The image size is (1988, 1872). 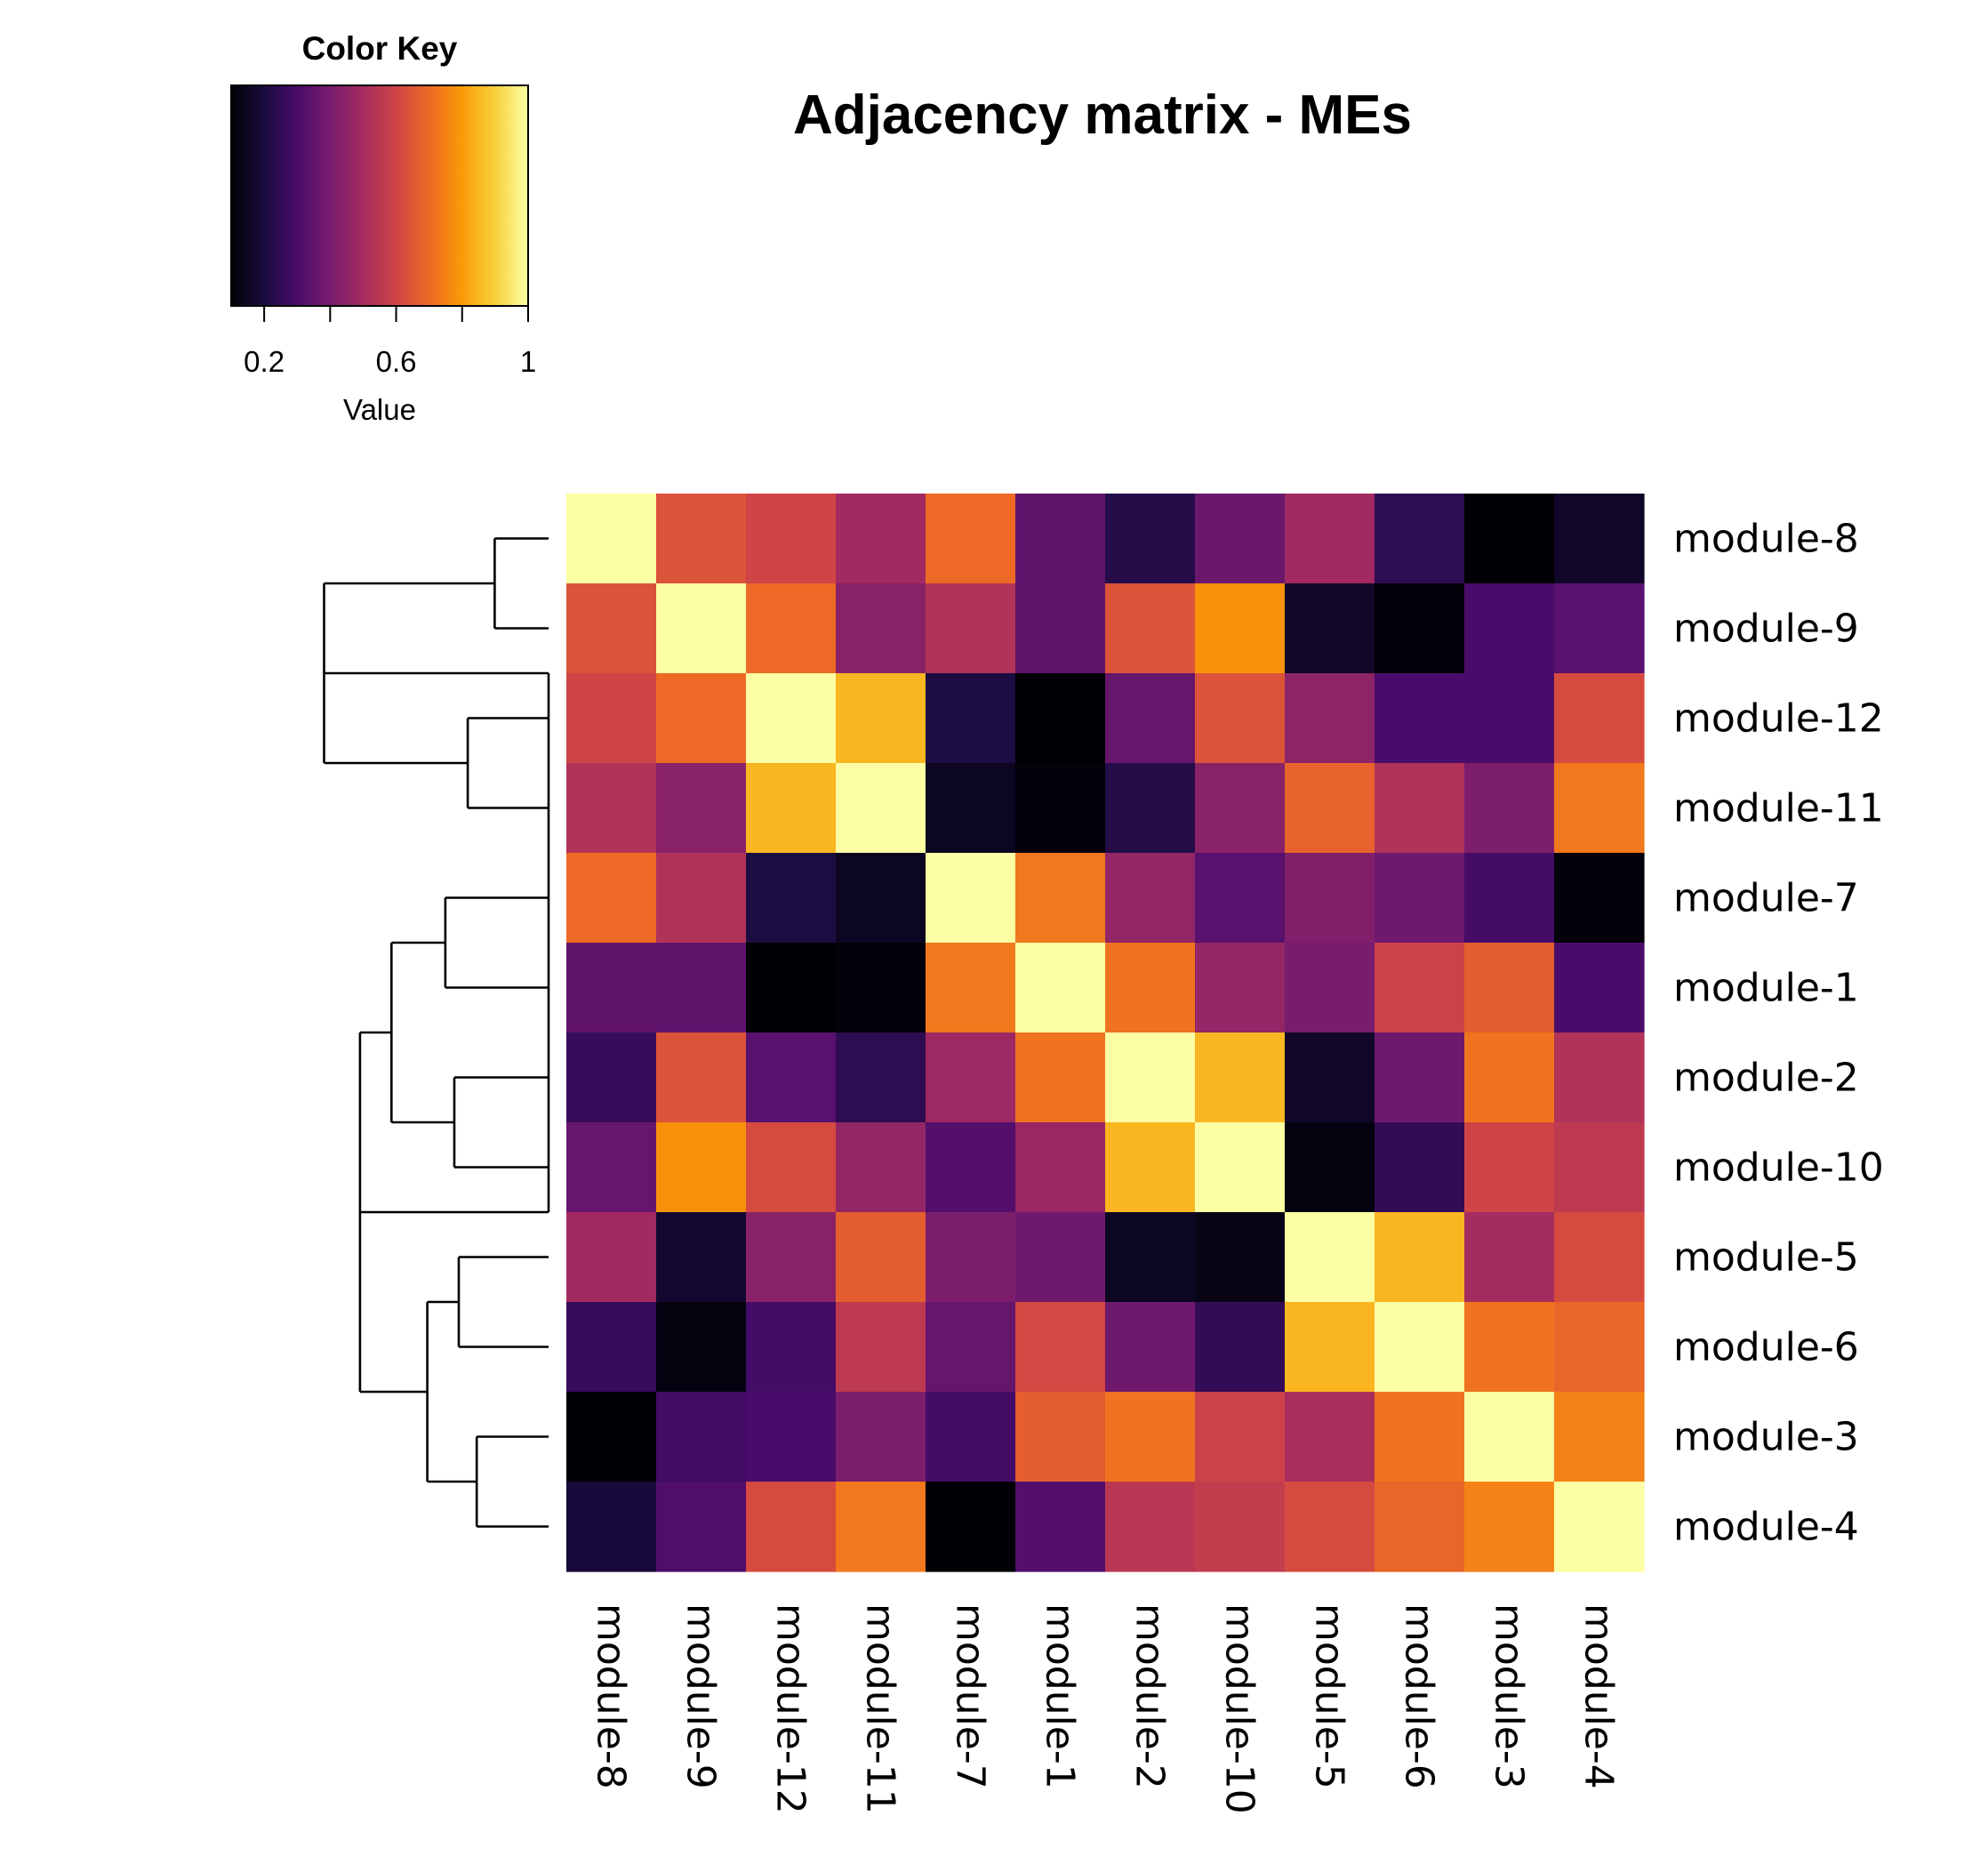 I want to click on row-label: module-10, so click(x=1778, y=1168).